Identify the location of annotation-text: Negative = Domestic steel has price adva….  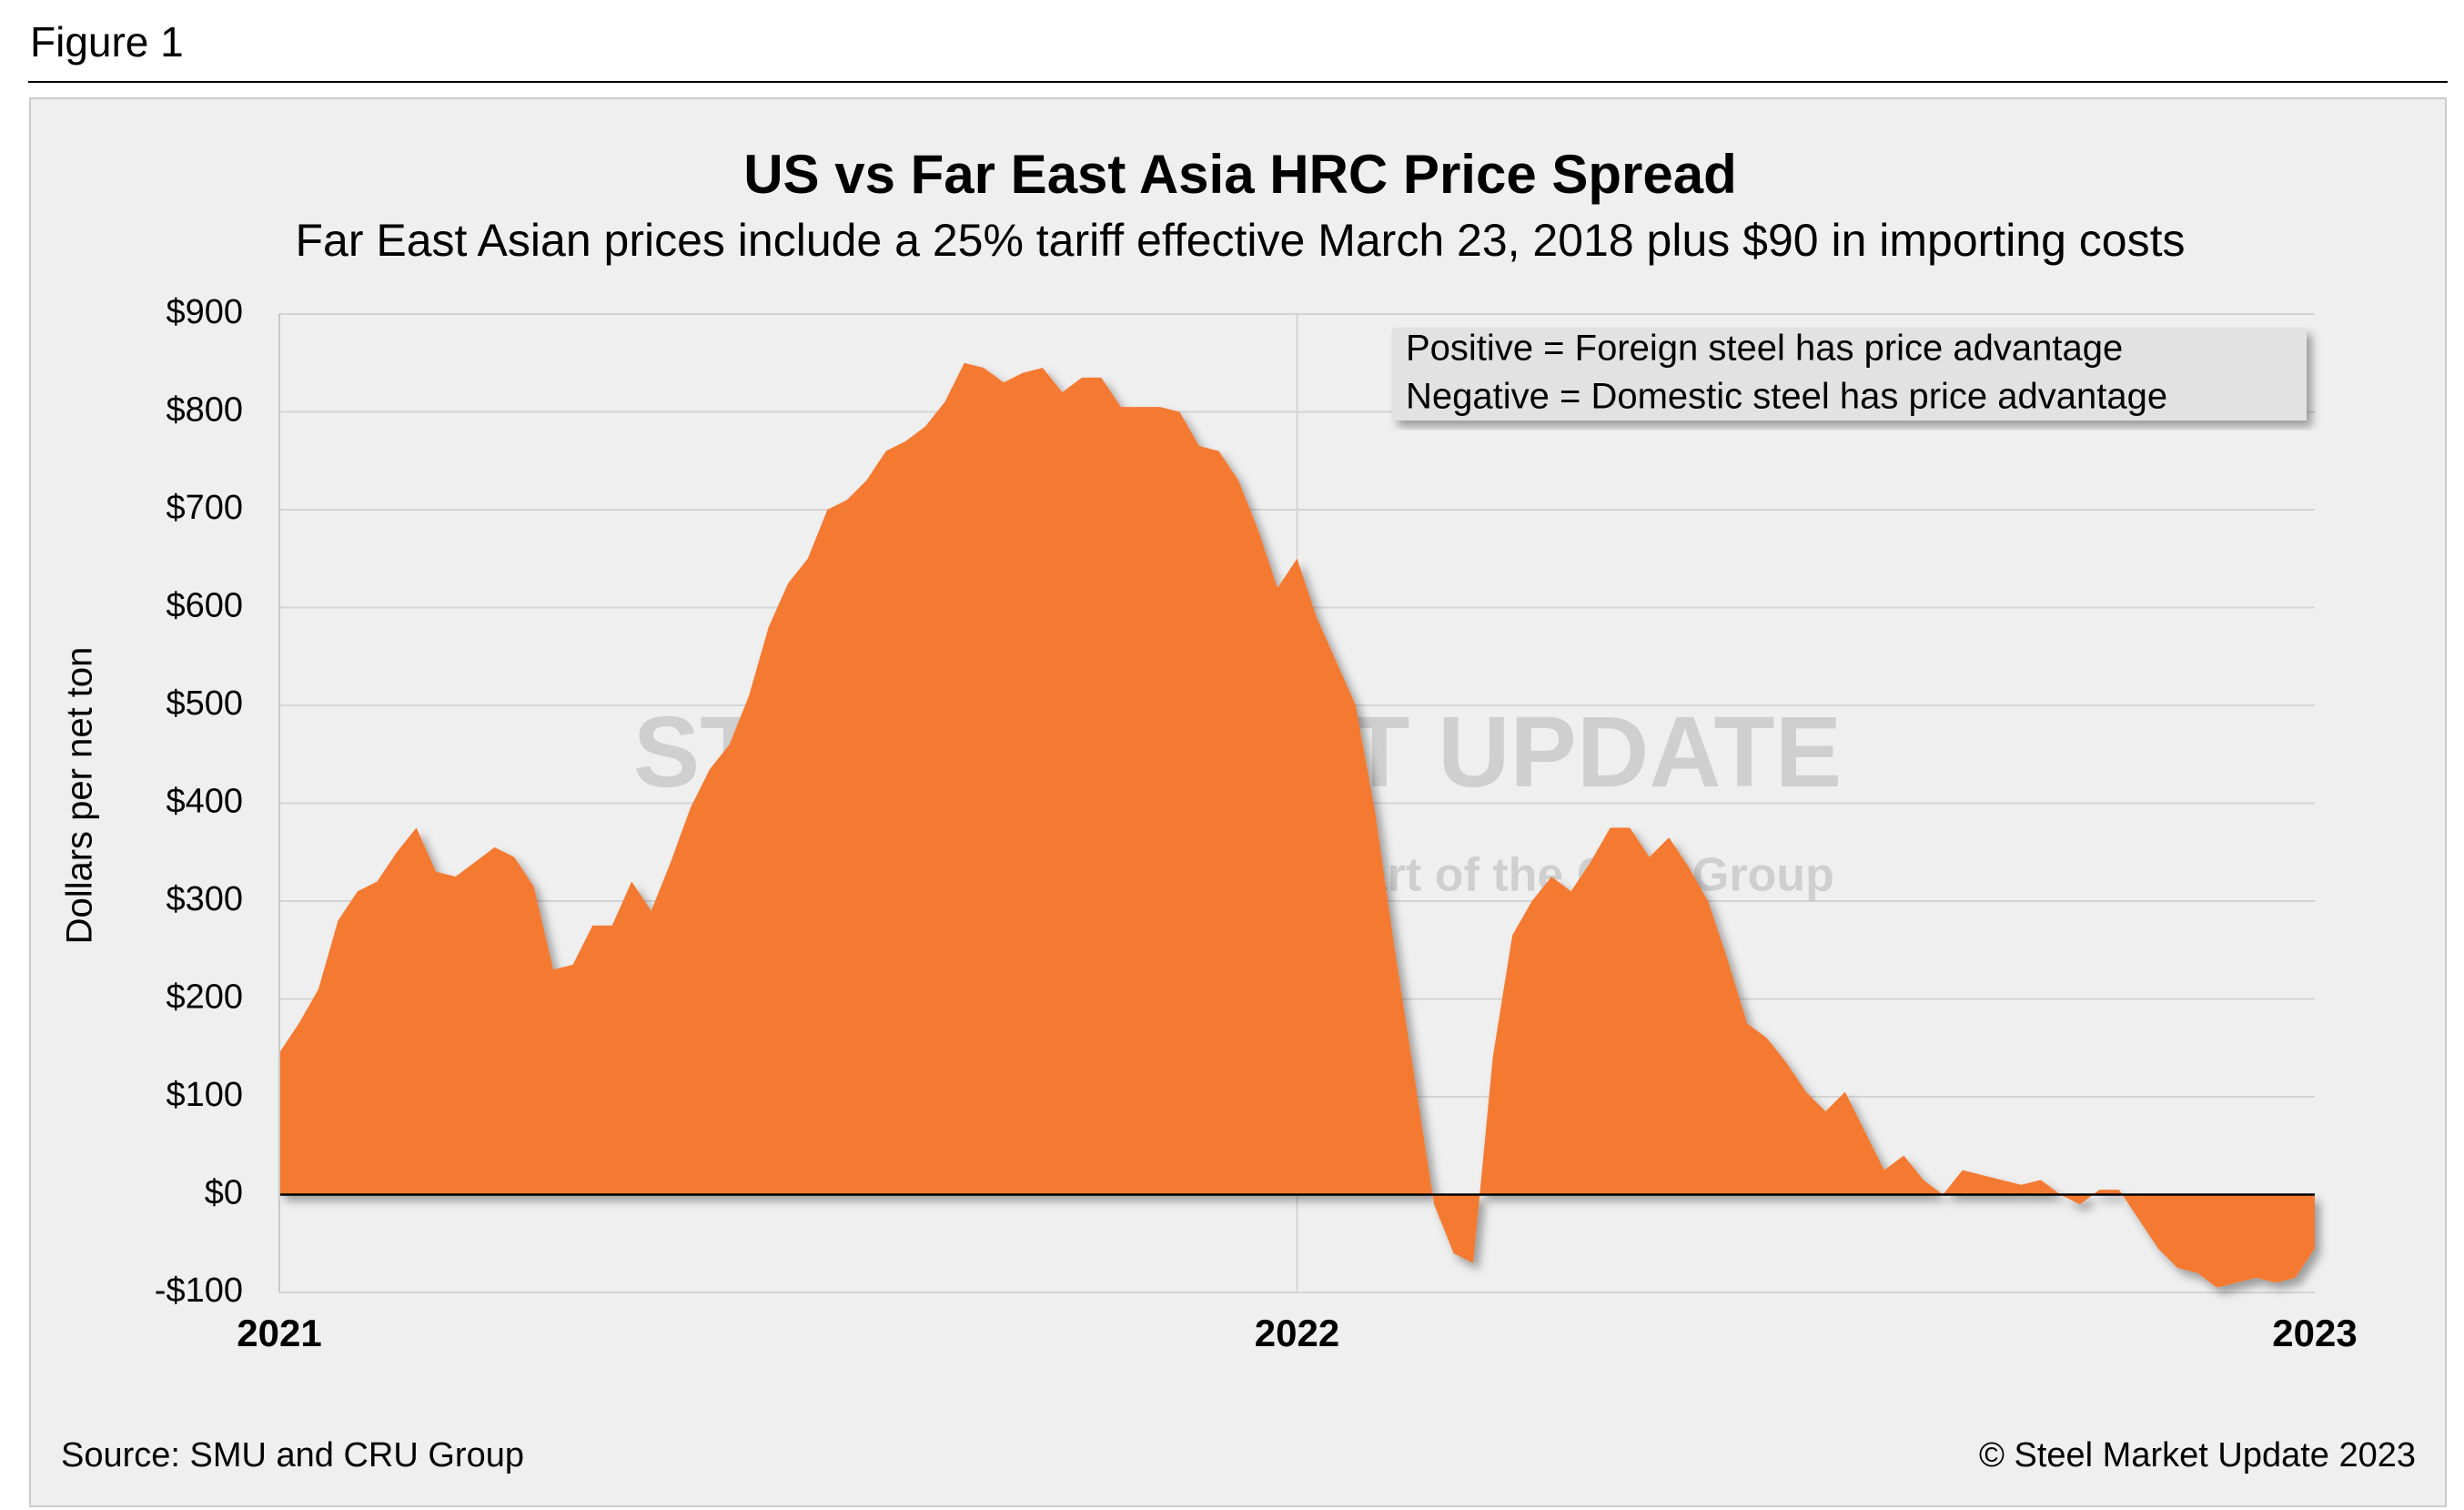
(1786, 397).